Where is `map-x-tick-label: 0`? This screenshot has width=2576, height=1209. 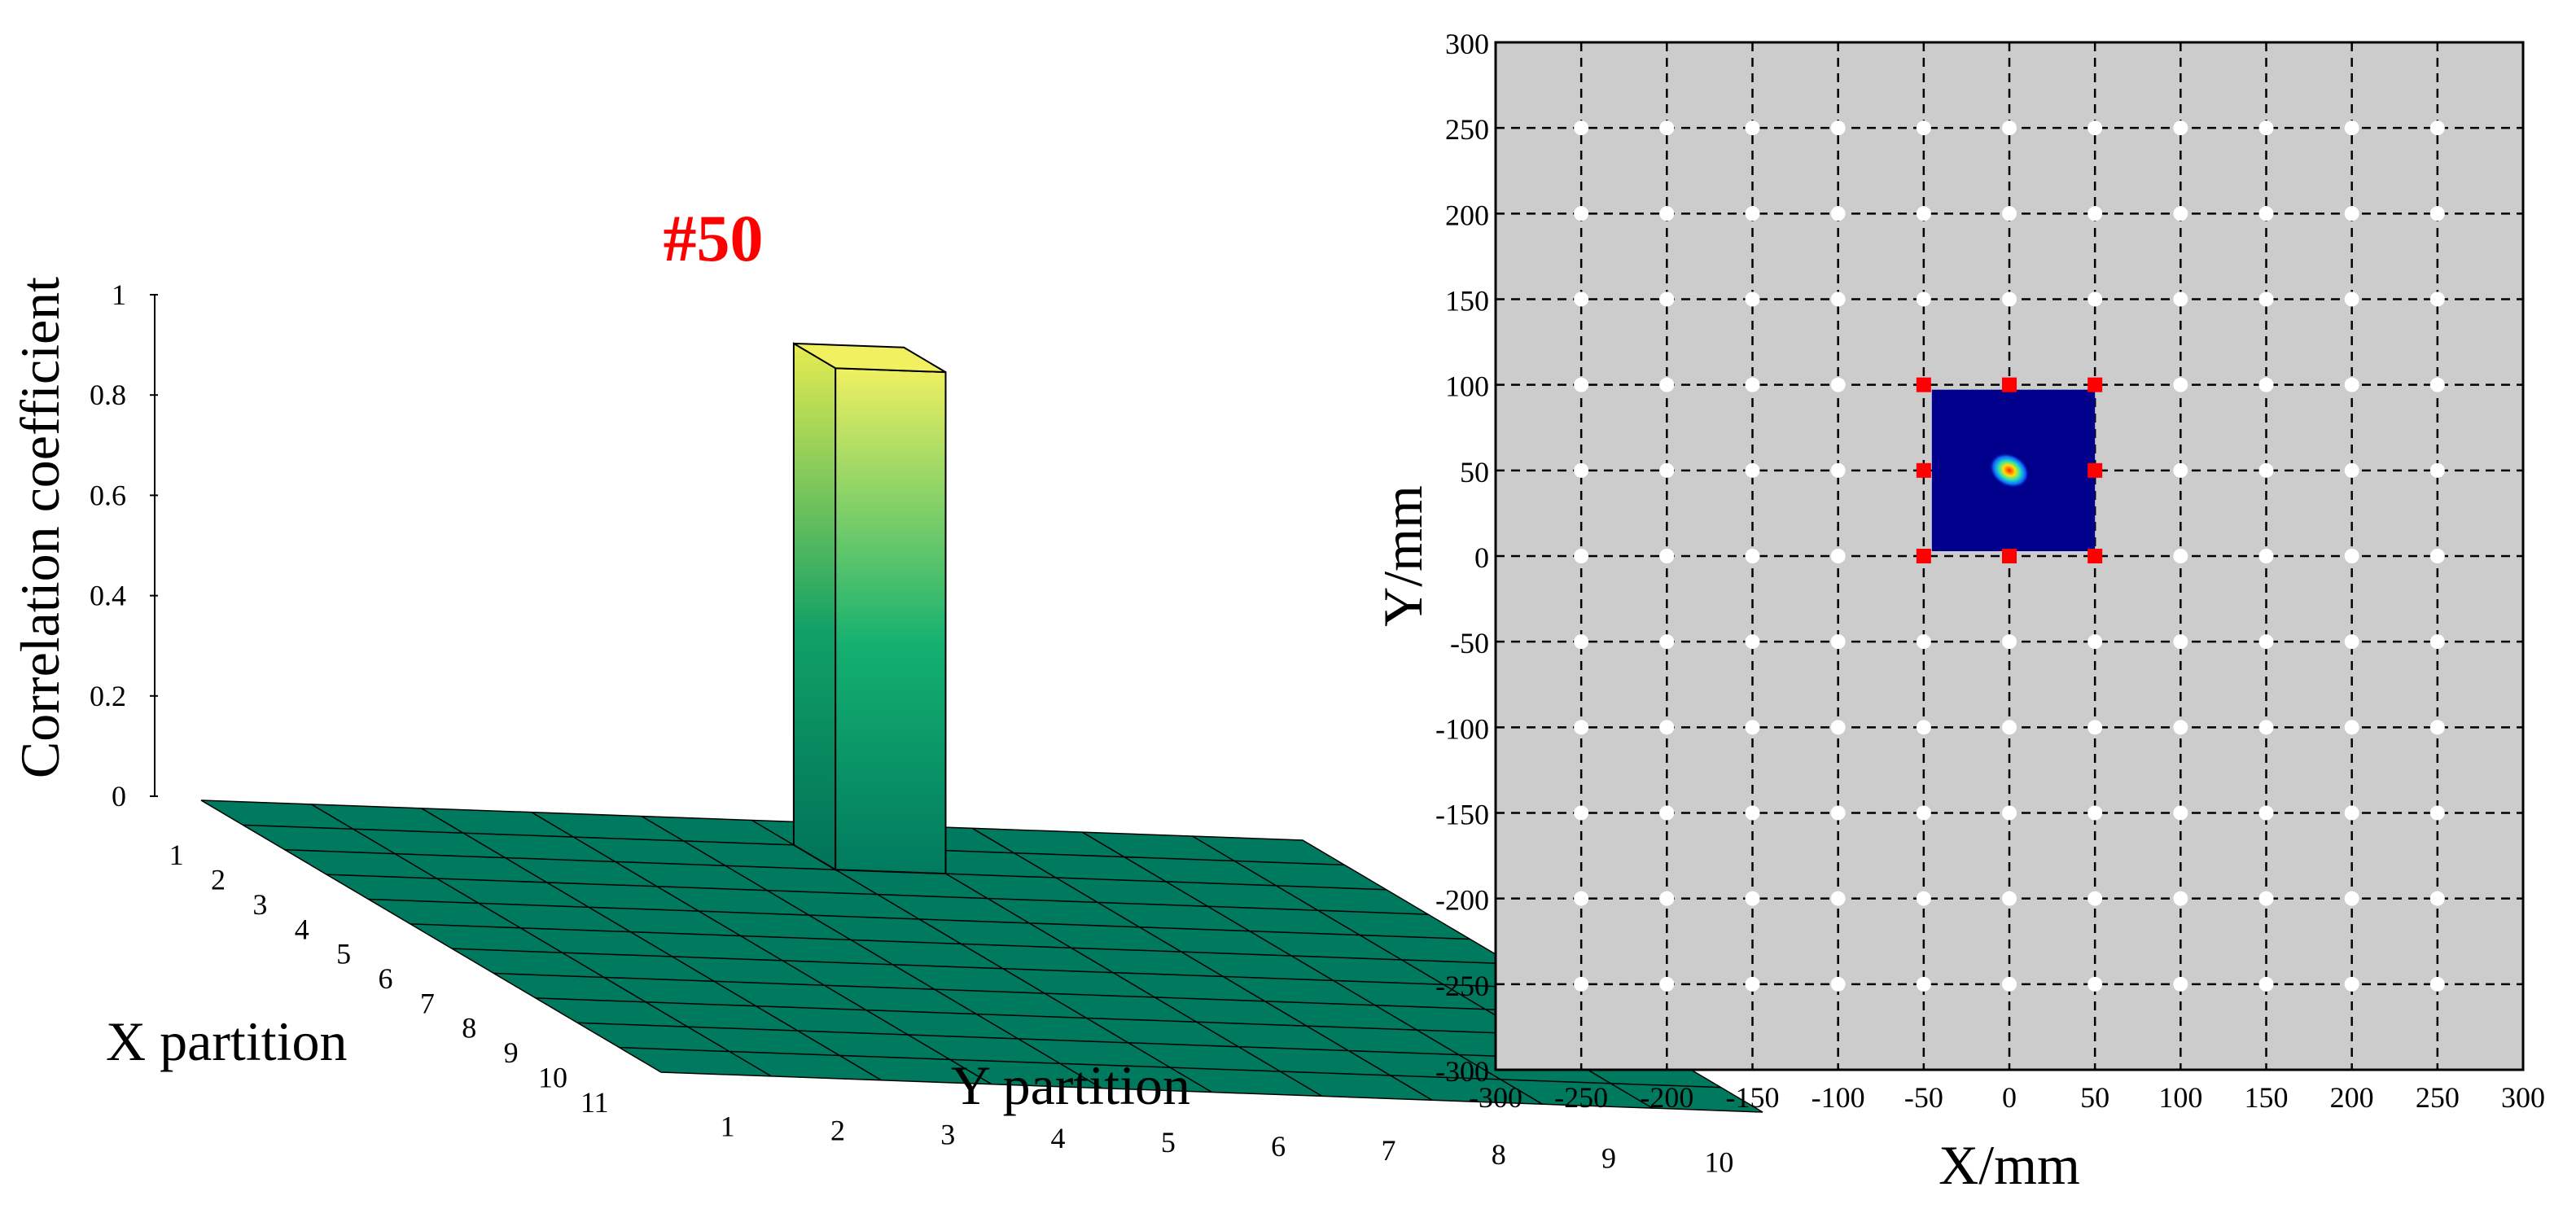 map-x-tick-label: 0 is located at coordinates (2009, 1097).